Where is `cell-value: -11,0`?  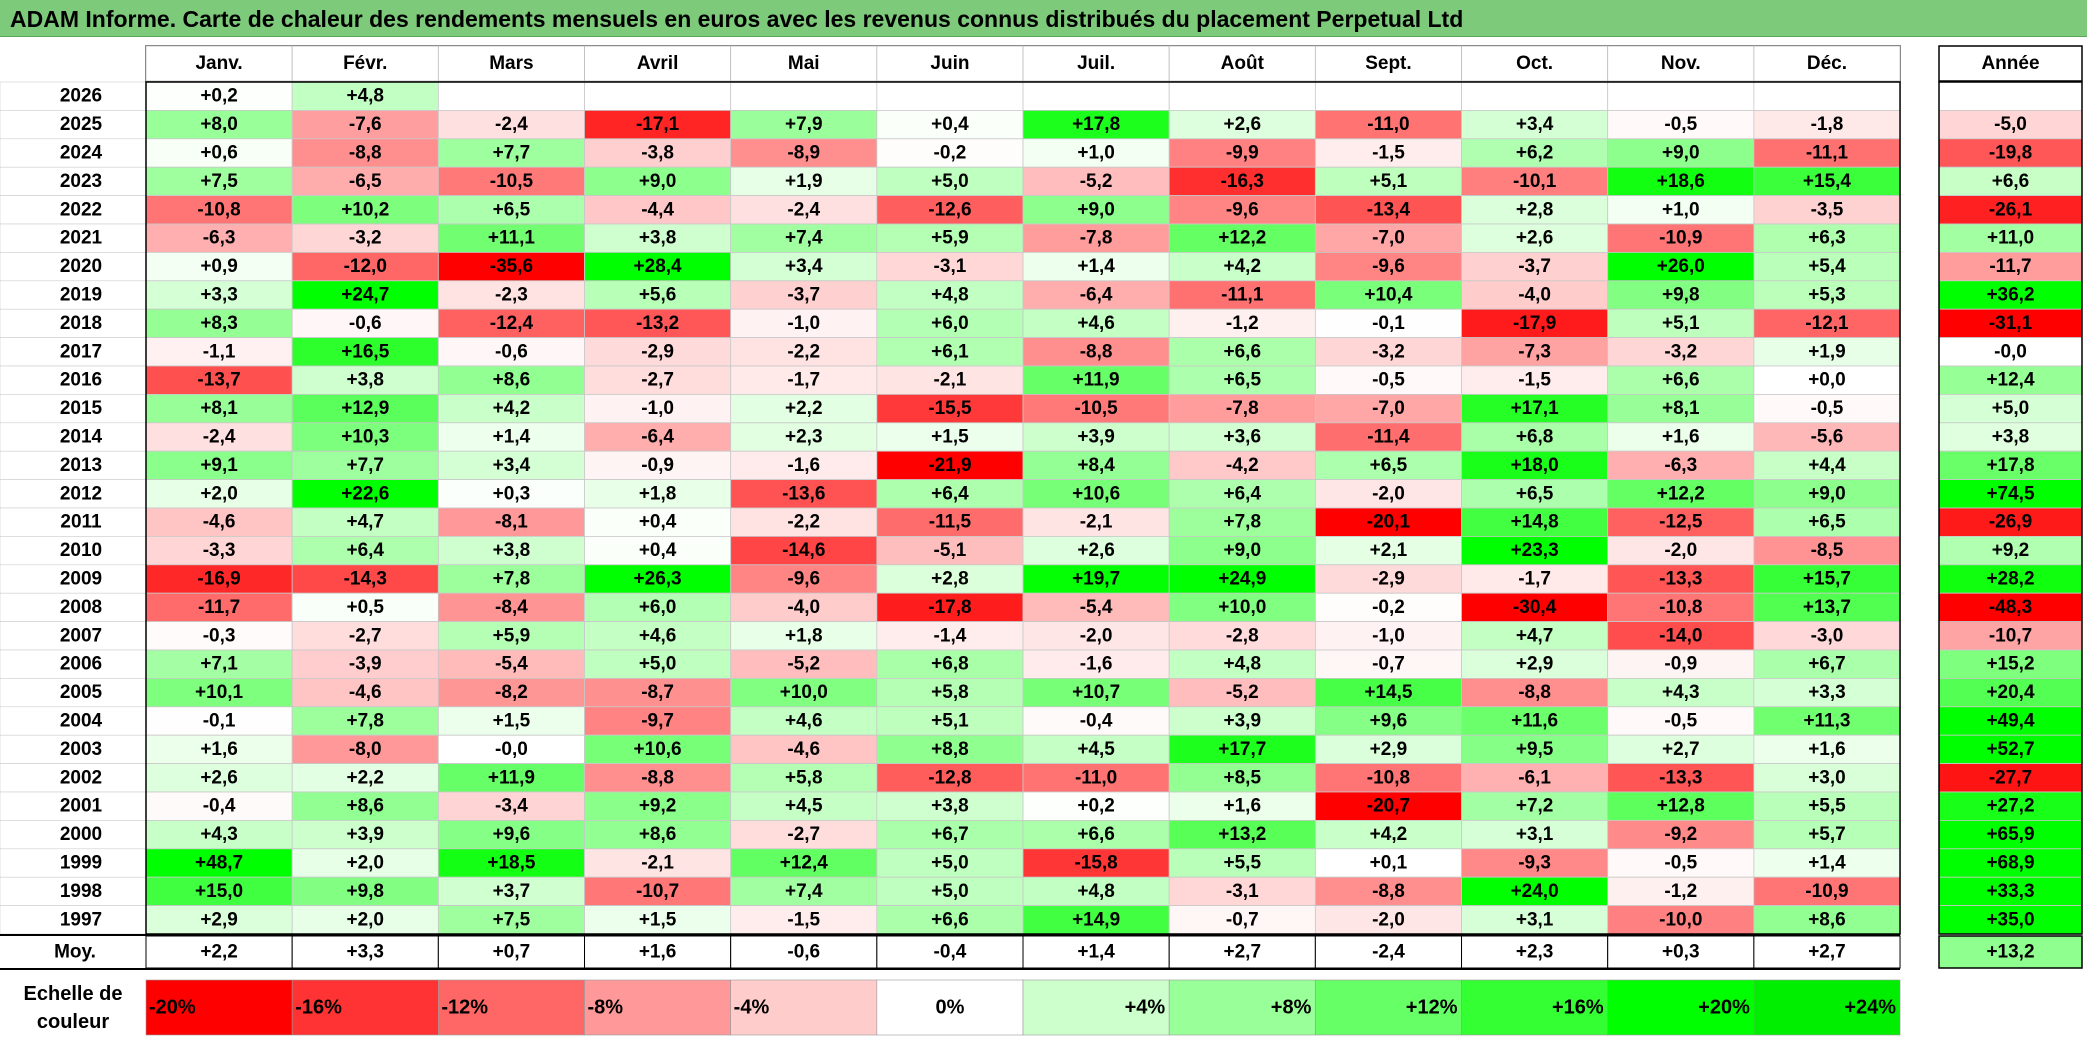
cell-value: -11,0 is located at coordinates (1096, 777).